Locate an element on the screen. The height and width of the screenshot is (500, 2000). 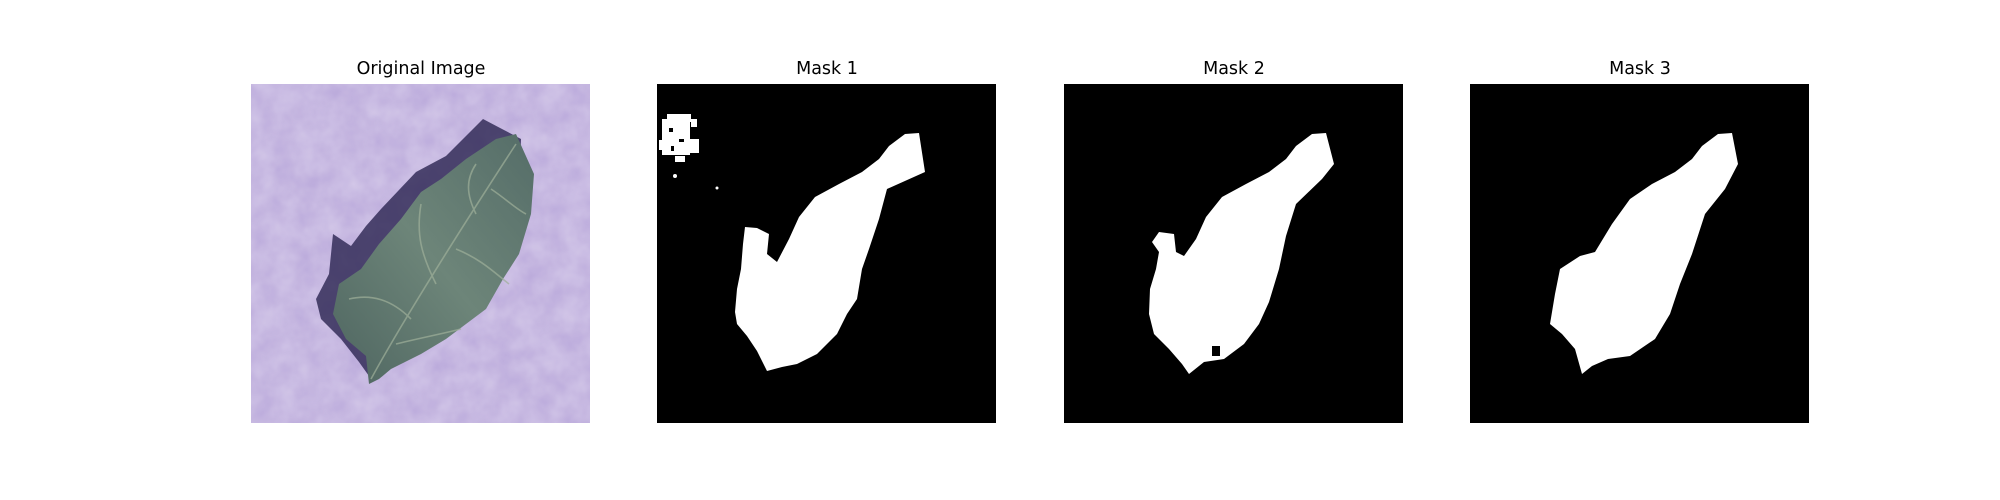
panel-title-mask-2: Mask 2 is located at coordinates (1234, 69).